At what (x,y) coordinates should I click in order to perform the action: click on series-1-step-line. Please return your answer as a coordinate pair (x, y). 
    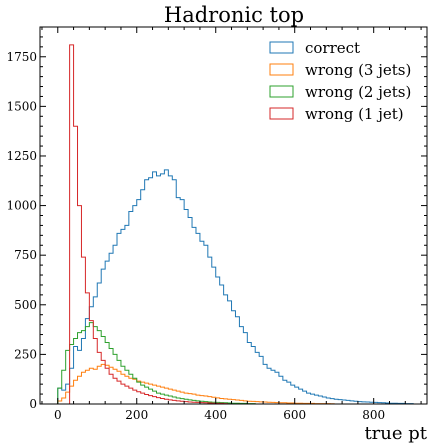
    Looking at the image, I should click on (196, 384).